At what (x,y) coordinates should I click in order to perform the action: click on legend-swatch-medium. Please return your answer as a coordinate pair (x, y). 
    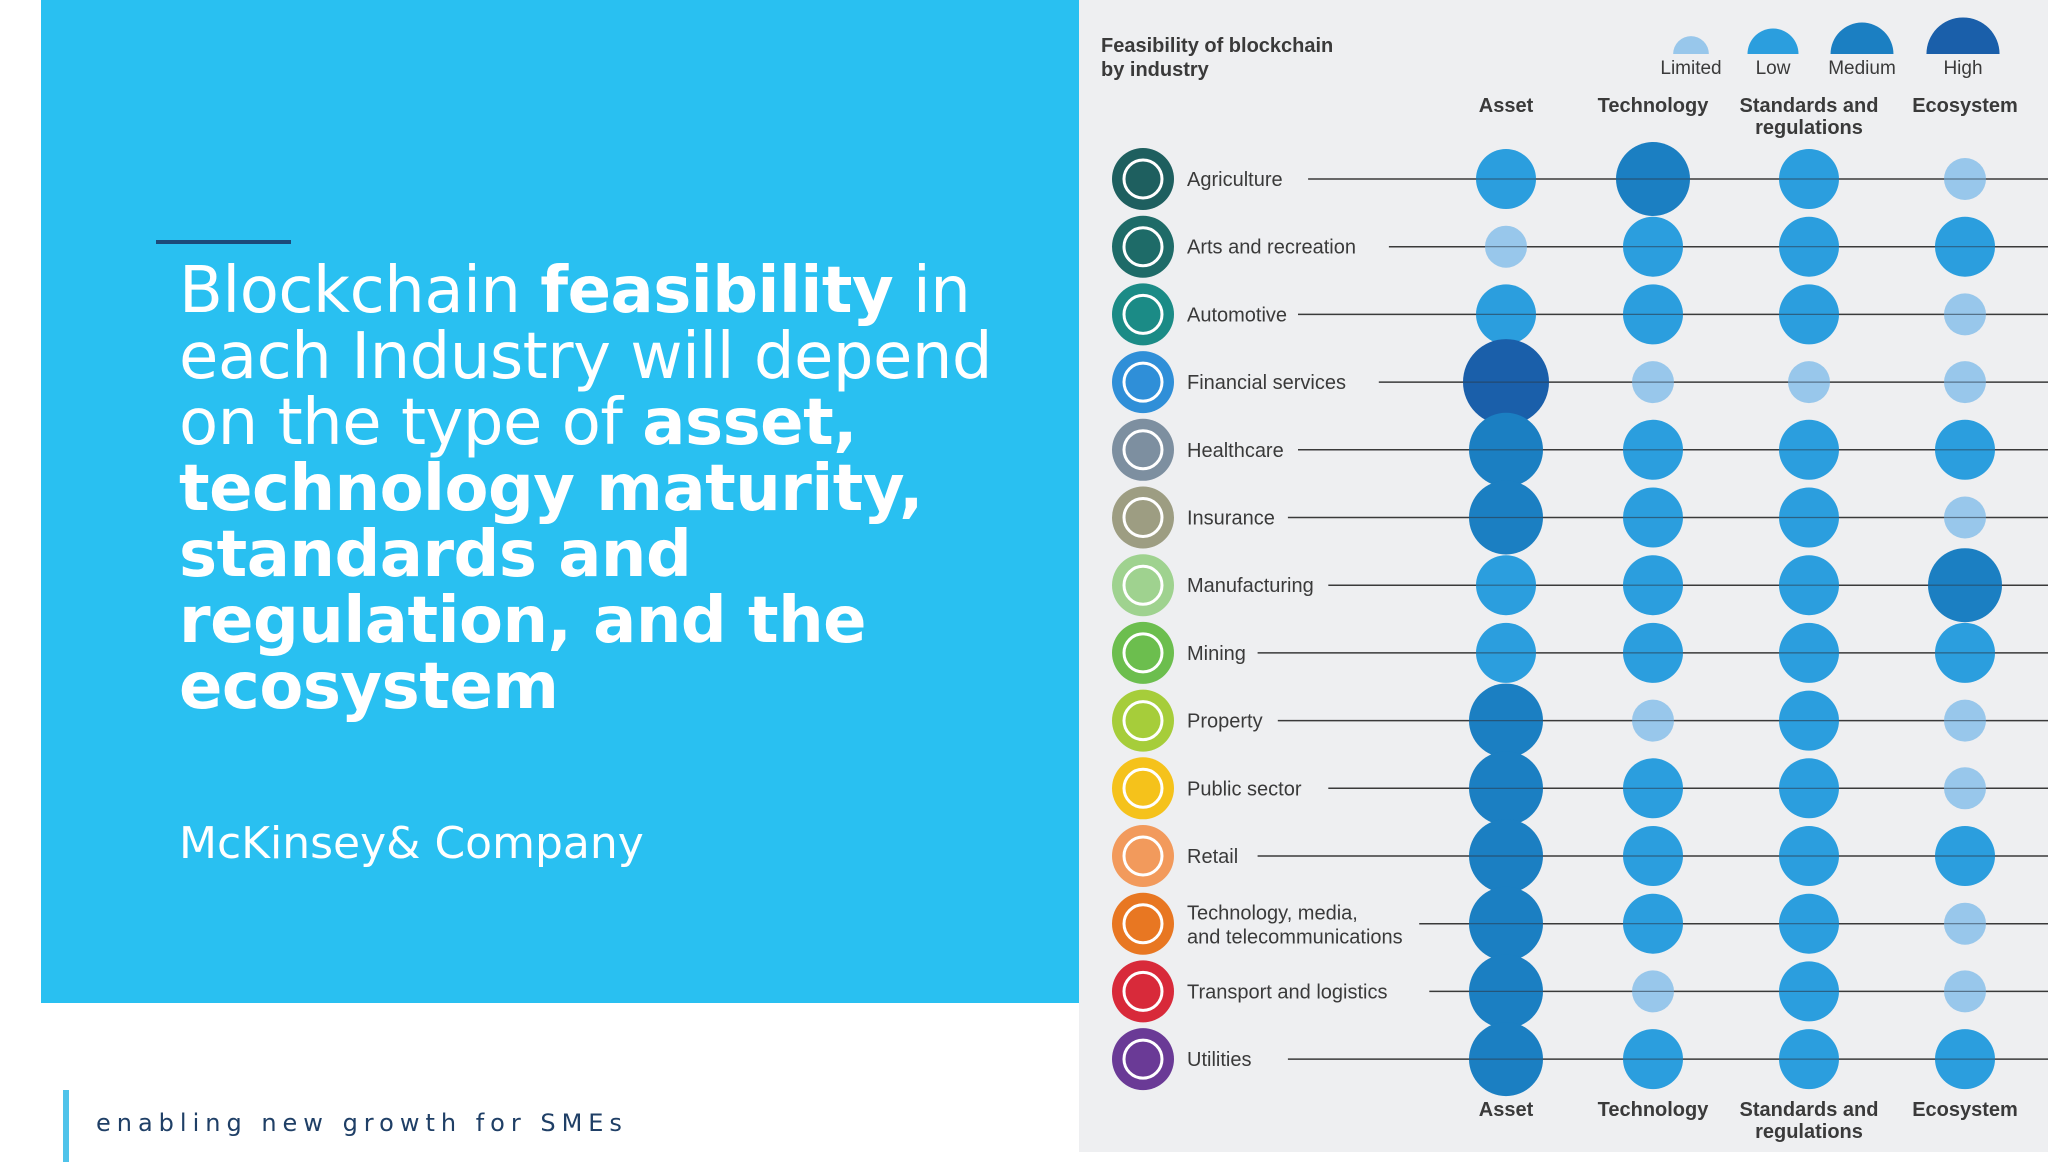
    Looking at the image, I should click on (1862, 38).